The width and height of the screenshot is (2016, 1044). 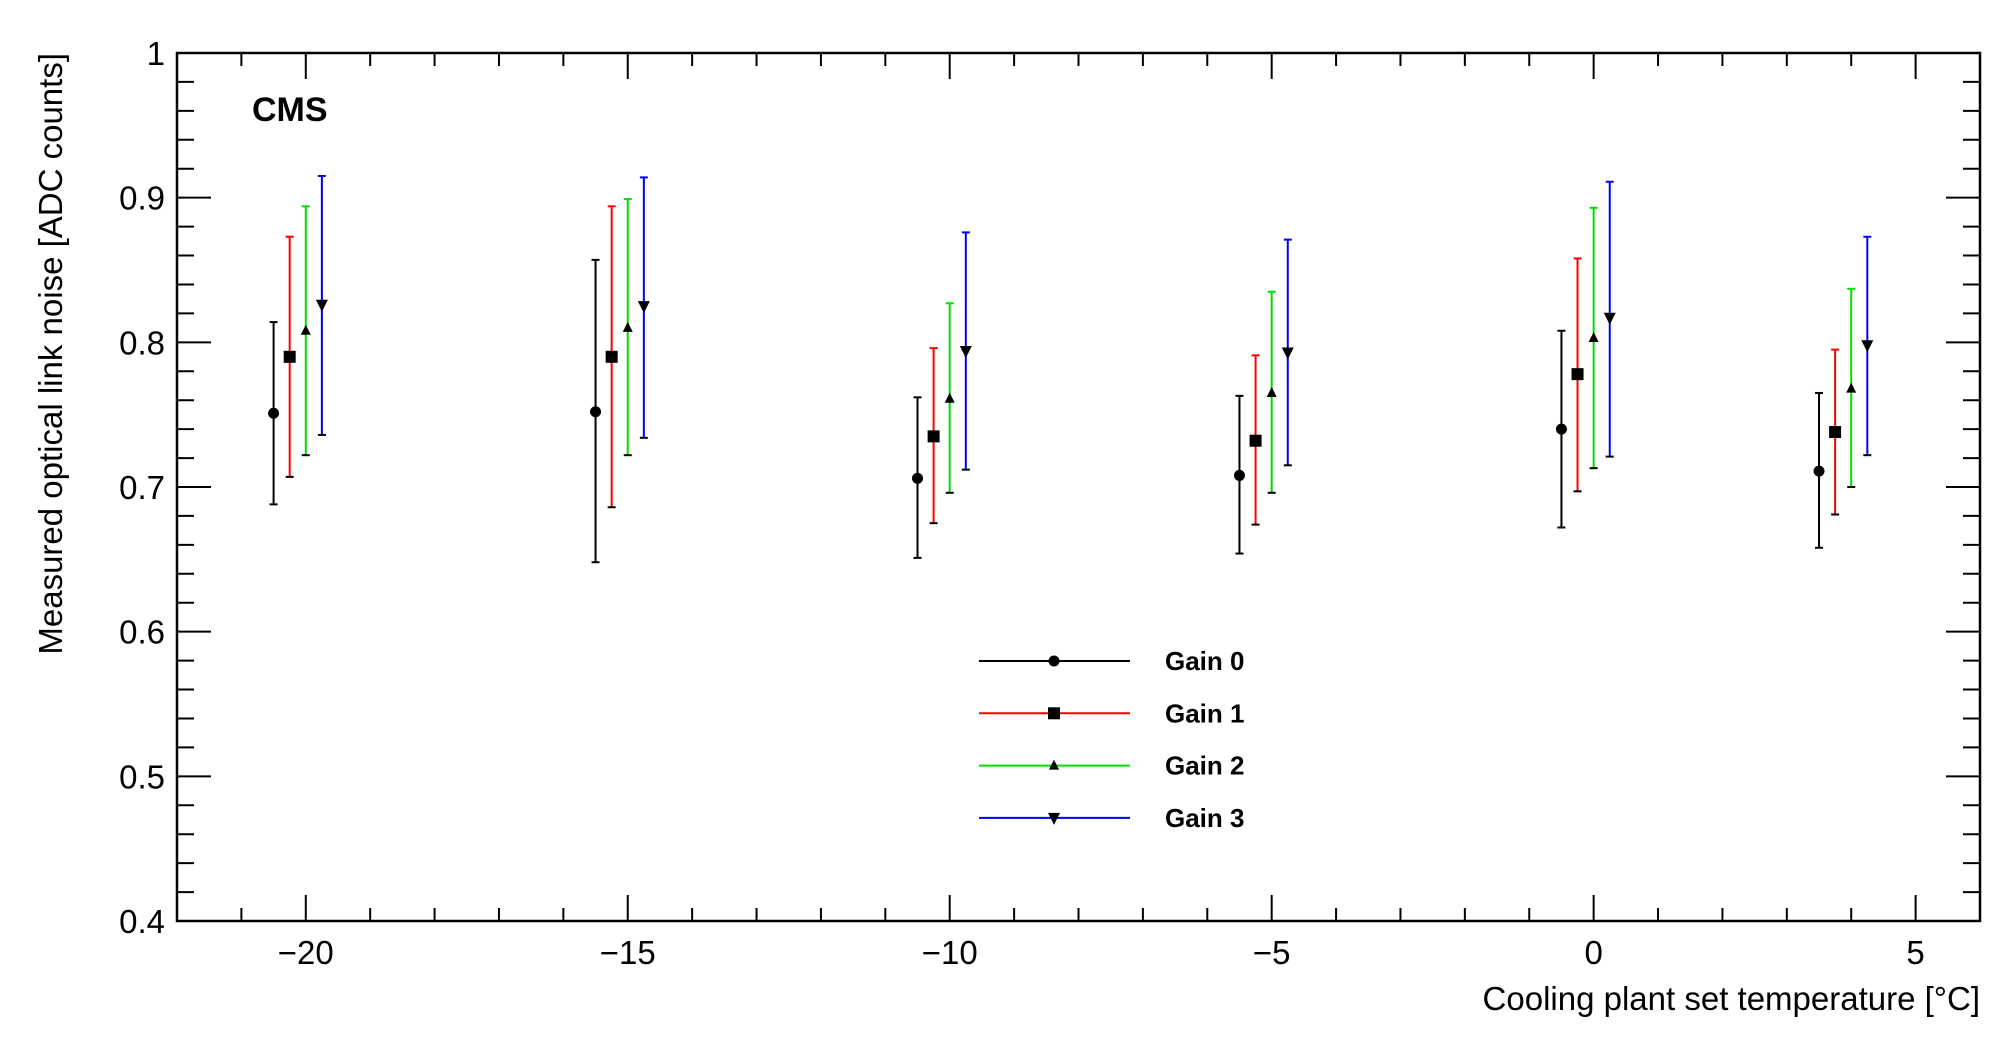 I want to click on legend-label: Gain 2, so click(x=1204, y=766).